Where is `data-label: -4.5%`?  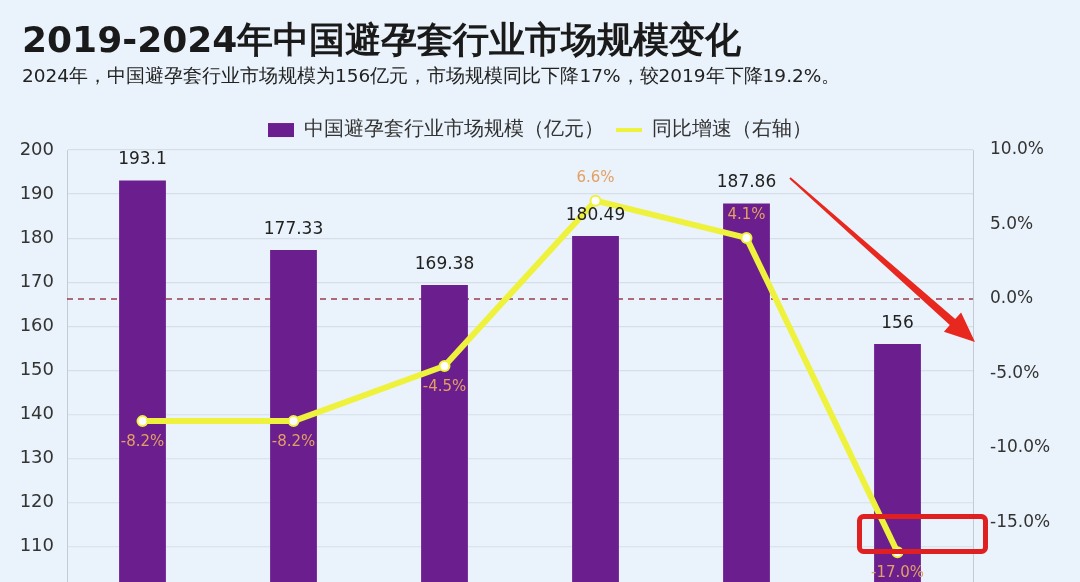 data-label: -4.5% is located at coordinates (444, 385).